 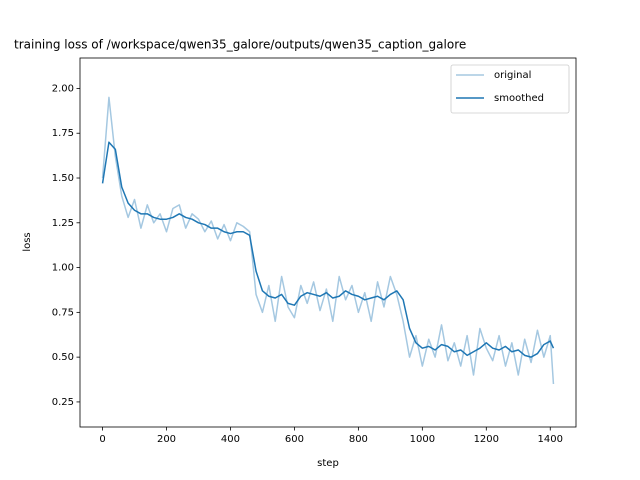 I want to click on legend-box, so click(x=510, y=89).